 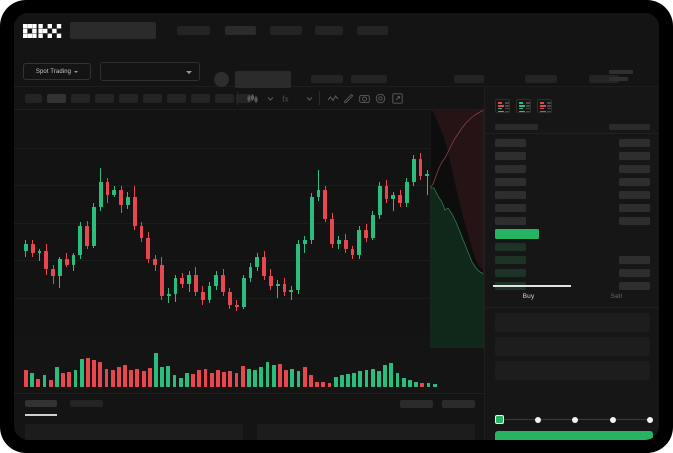 I want to click on timeframe-more, so click(x=244, y=98).